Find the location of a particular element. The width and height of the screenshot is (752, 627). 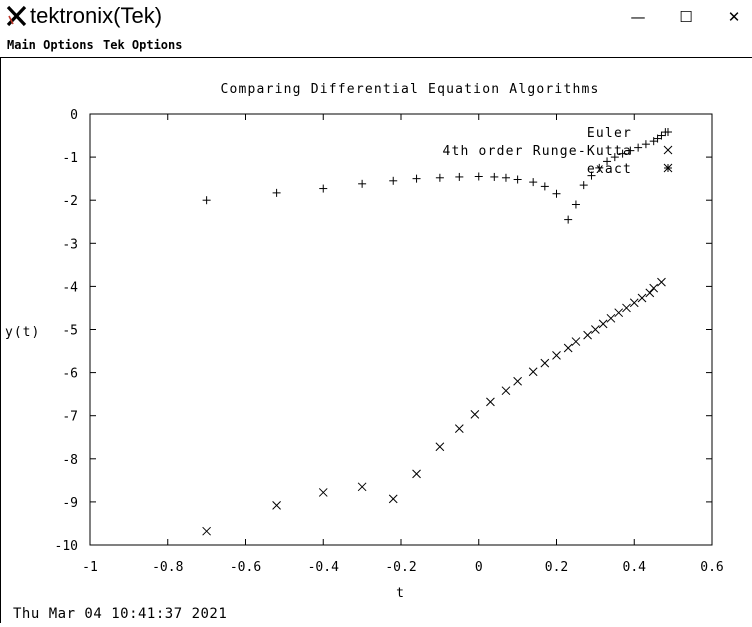

y-tick-label: -1 is located at coordinates (70, 158).